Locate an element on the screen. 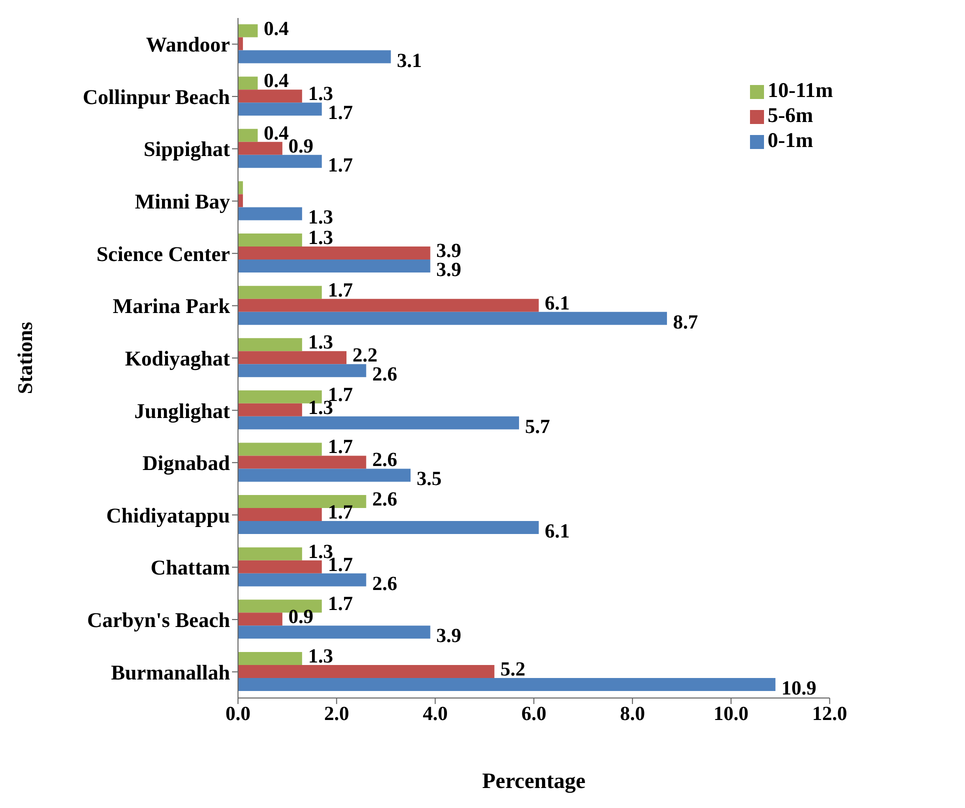  x-tick-label: 0.0 is located at coordinates (238, 714).